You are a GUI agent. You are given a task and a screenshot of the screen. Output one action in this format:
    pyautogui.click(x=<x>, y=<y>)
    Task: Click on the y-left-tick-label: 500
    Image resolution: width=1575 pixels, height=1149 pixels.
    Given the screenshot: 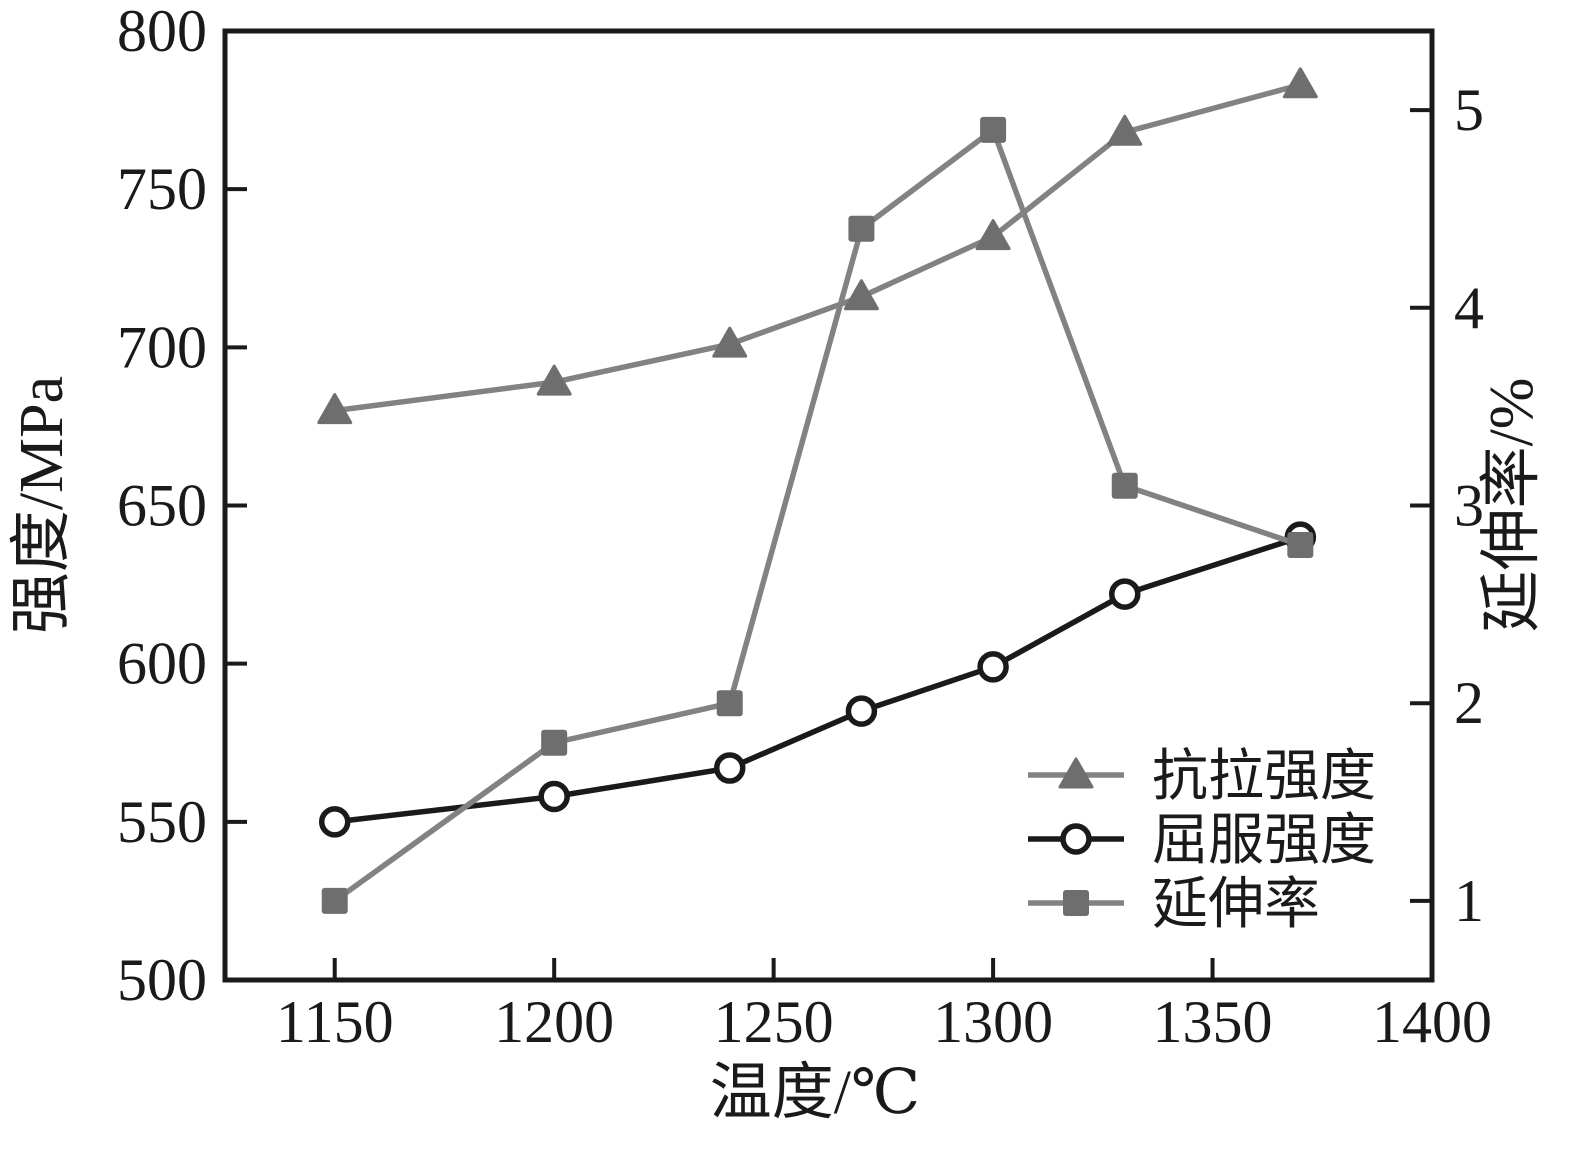 What is the action you would take?
    pyautogui.click(x=162, y=980)
    